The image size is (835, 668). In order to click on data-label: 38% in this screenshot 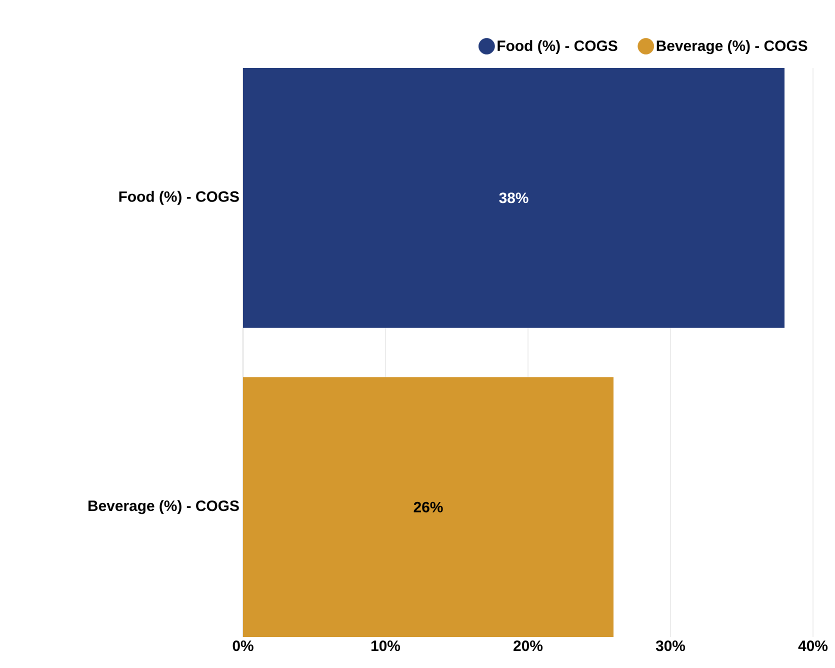, I will do `click(513, 198)`.